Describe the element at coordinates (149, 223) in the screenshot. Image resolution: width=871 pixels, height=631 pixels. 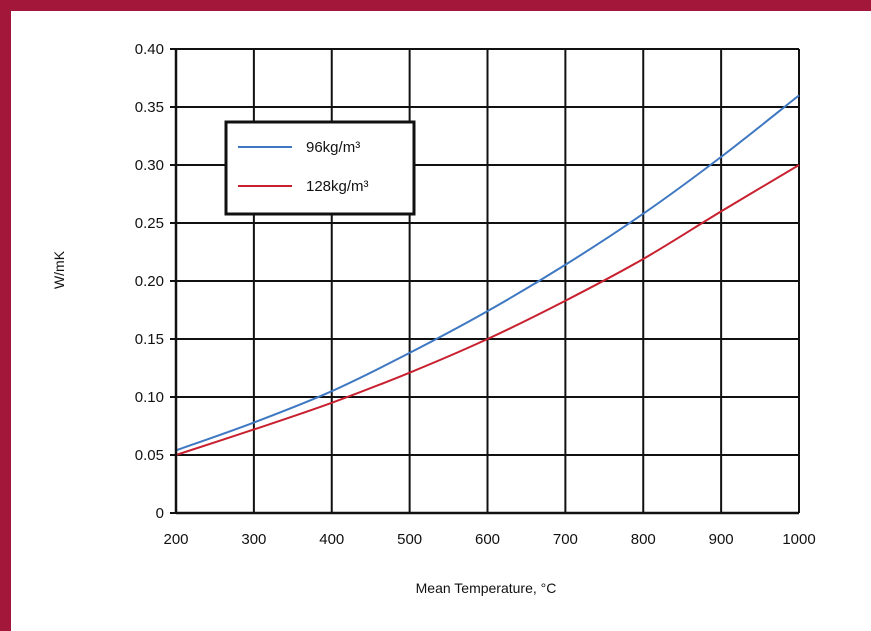
I see `y-tick-label-5: 0.25` at that location.